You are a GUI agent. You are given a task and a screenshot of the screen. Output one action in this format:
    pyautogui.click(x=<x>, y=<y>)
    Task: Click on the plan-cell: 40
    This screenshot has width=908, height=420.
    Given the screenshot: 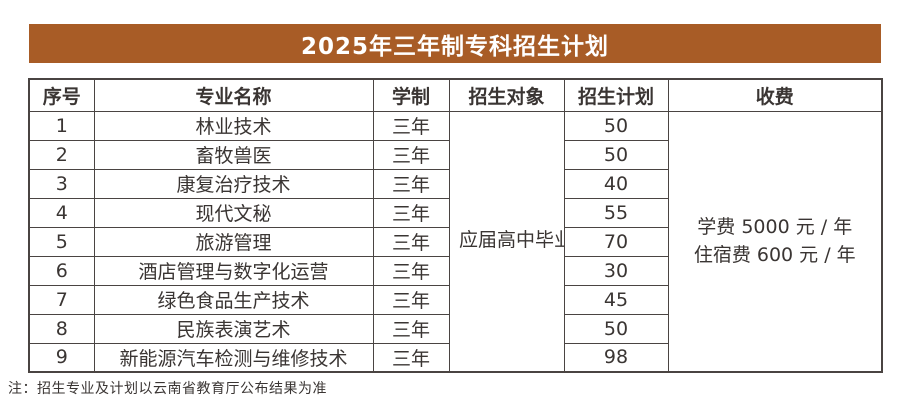 What is the action you would take?
    pyautogui.click(x=616, y=183)
    